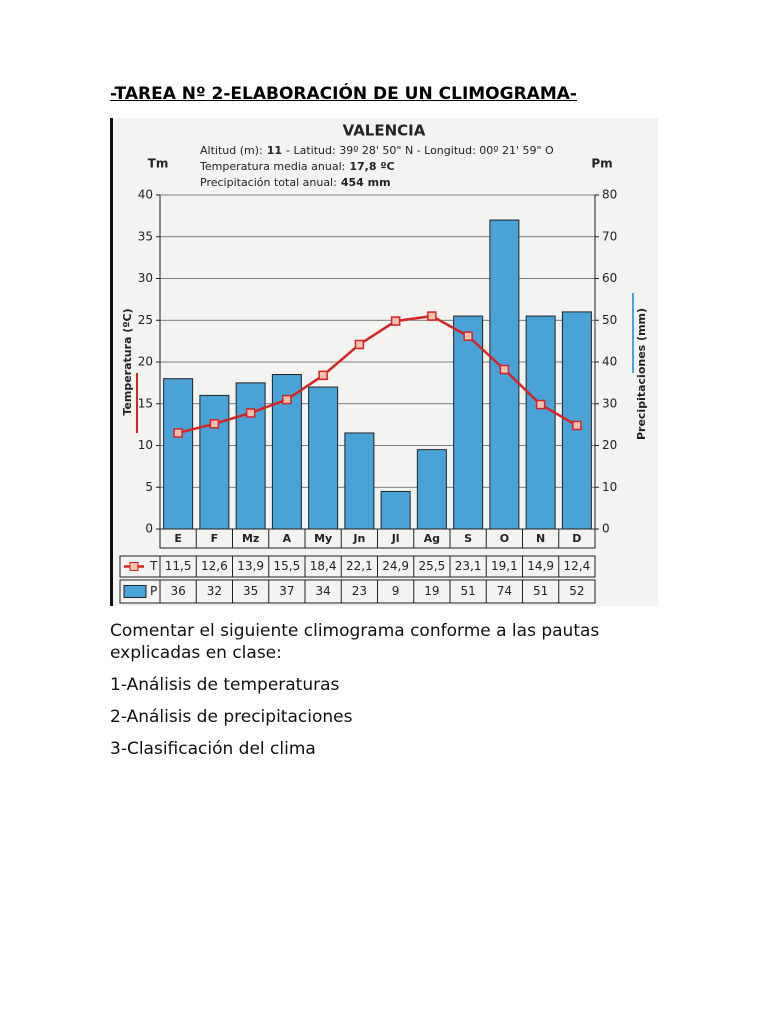 The height and width of the screenshot is (1024, 768). I want to click on temperature-line, so click(377, 374).